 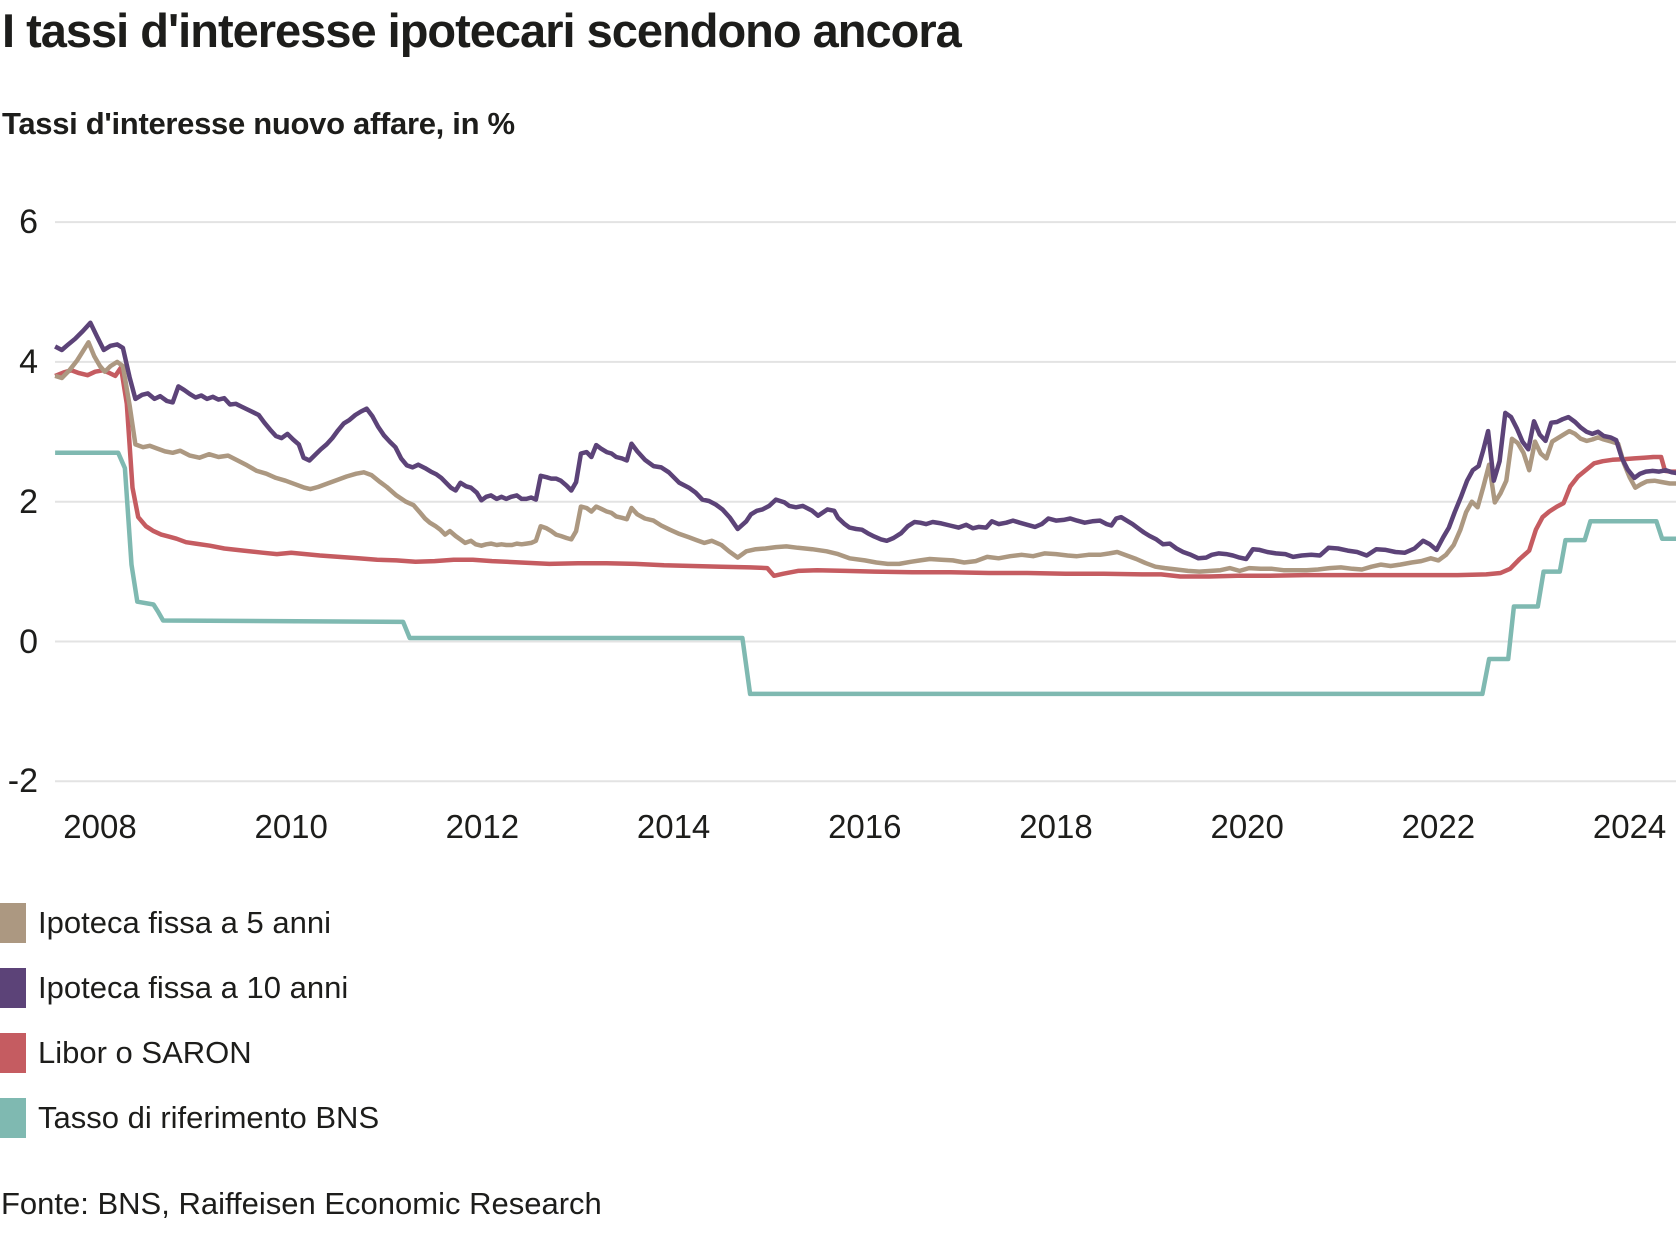 I want to click on y-tick-label: 0, so click(x=28, y=641).